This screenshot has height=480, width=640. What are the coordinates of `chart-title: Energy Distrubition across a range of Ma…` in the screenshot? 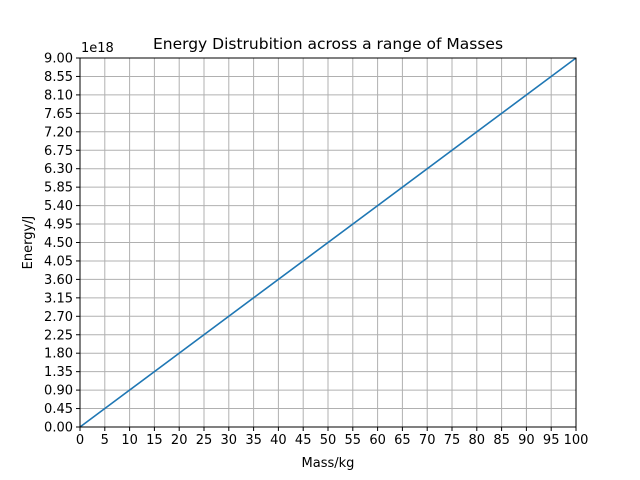 It's located at (328, 44).